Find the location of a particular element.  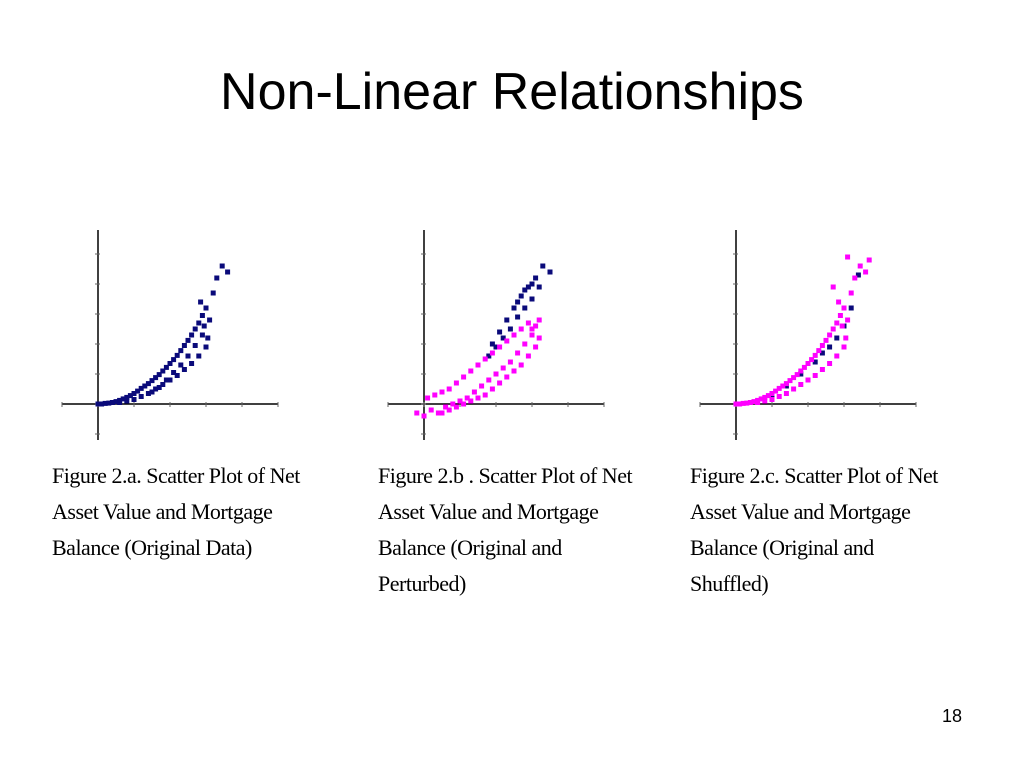

scatter-plot-2c is located at coordinates (808, 335).